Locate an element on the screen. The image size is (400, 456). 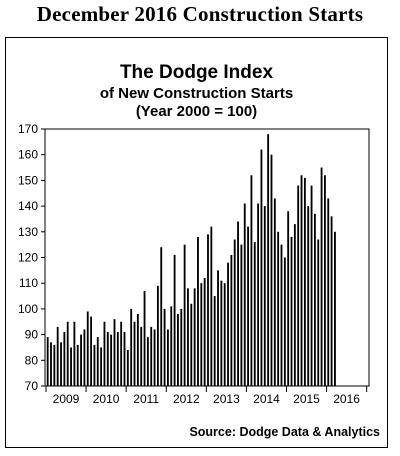
x-year-label: 2015 is located at coordinates (306, 399).